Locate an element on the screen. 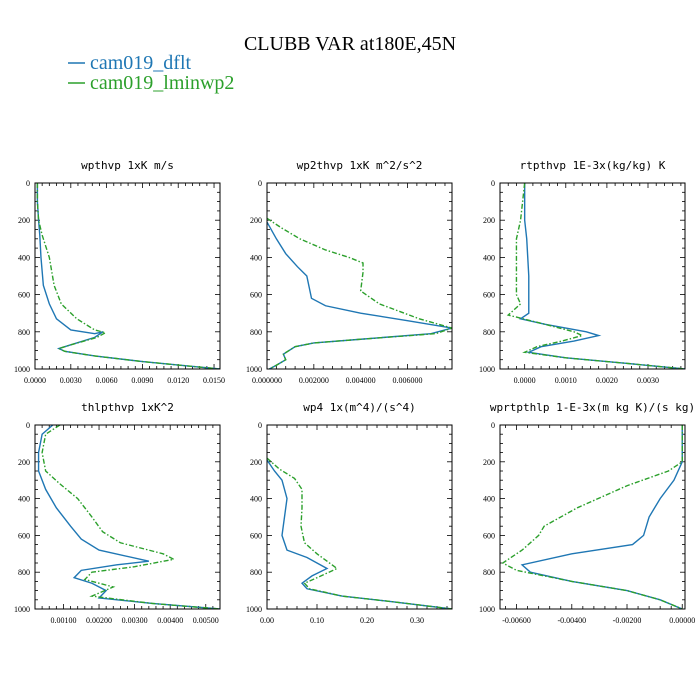  x-tick-label: 0.0060 is located at coordinates (107, 380).